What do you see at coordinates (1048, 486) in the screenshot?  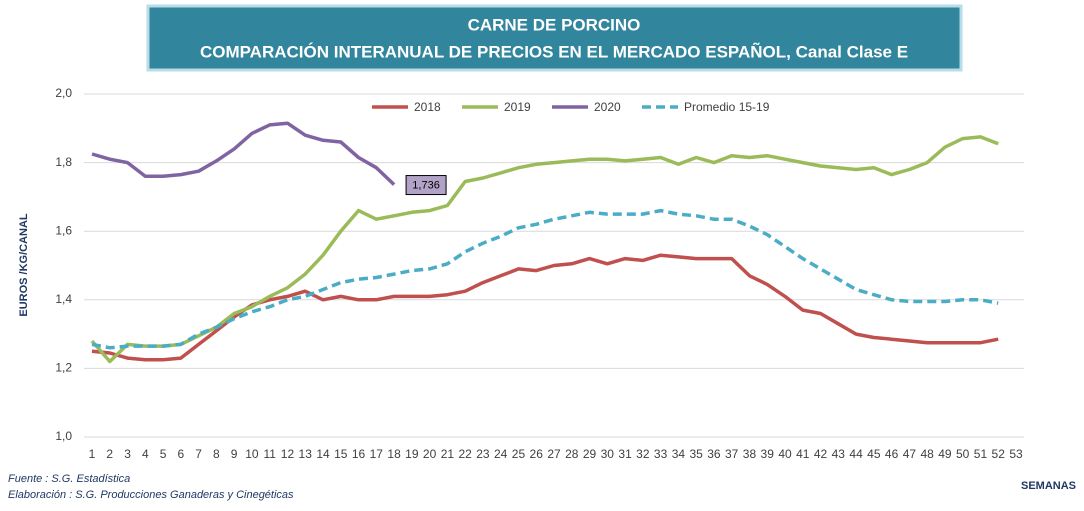 I see `x-axis-label: SEMANAS` at bounding box center [1048, 486].